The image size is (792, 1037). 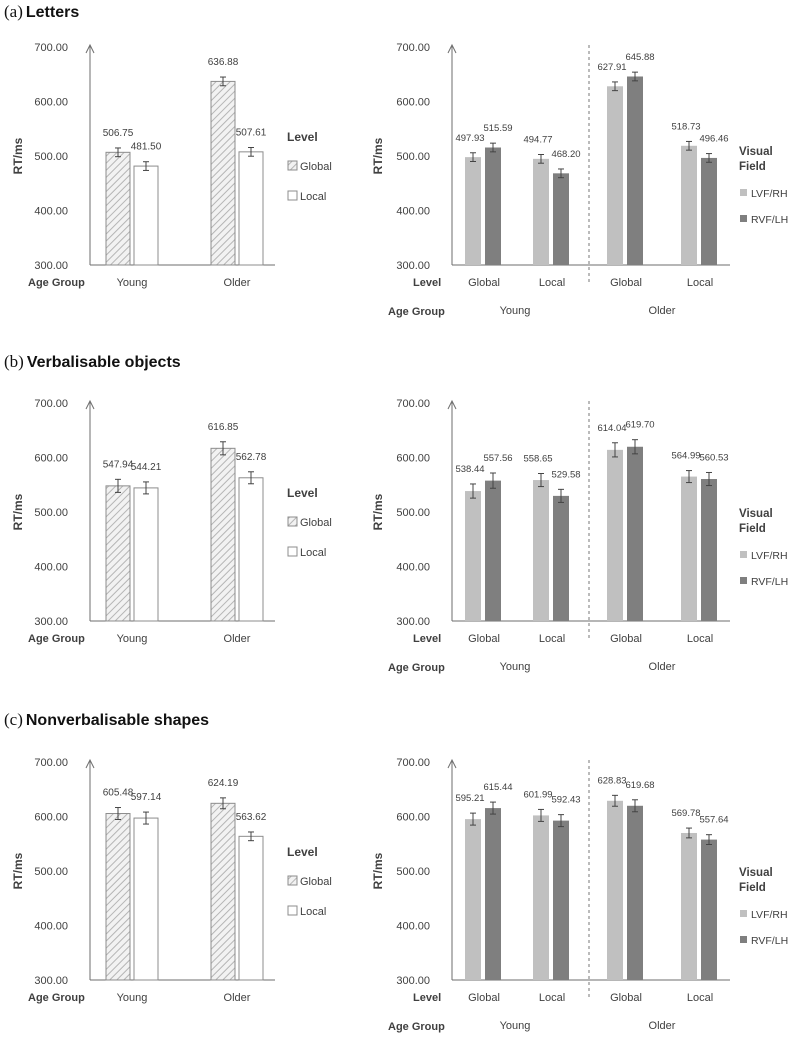 What do you see at coordinates (427, 639) in the screenshot?
I see `right-1-level-label: Level` at bounding box center [427, 639].